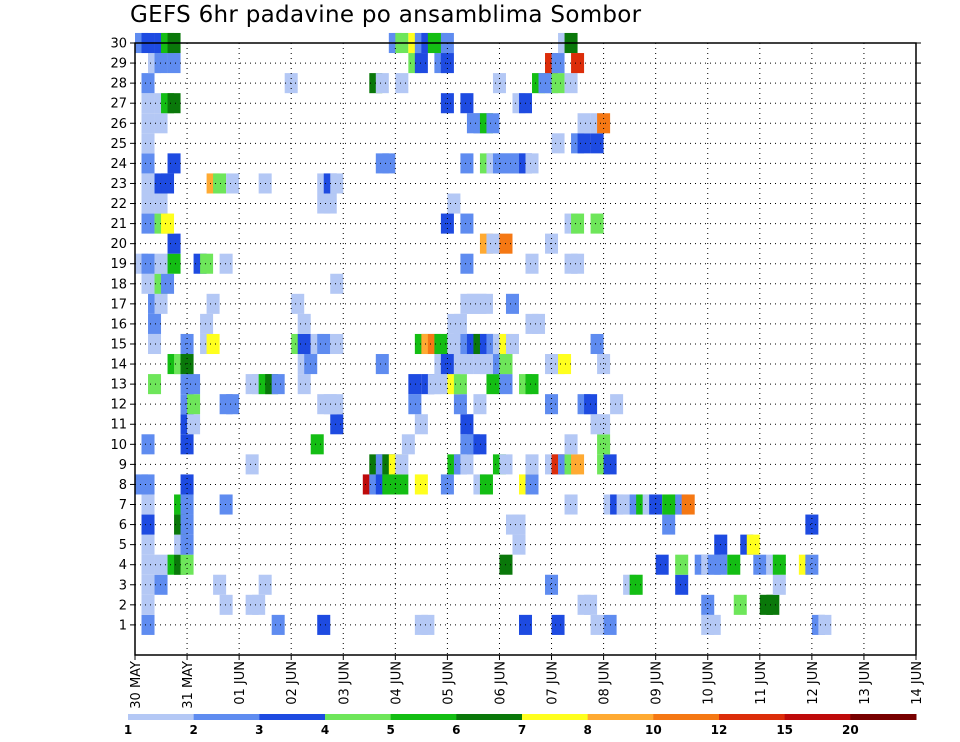 The width and height of the screenshot is (960, 742). I want to click on colorbar-label: 8, so click(587, 730).